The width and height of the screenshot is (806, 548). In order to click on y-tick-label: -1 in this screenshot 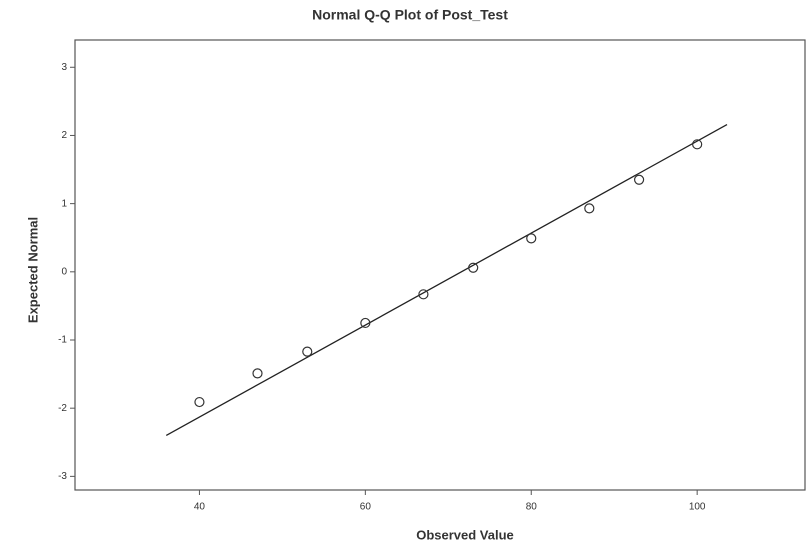, I will do `click(62, 340)`.